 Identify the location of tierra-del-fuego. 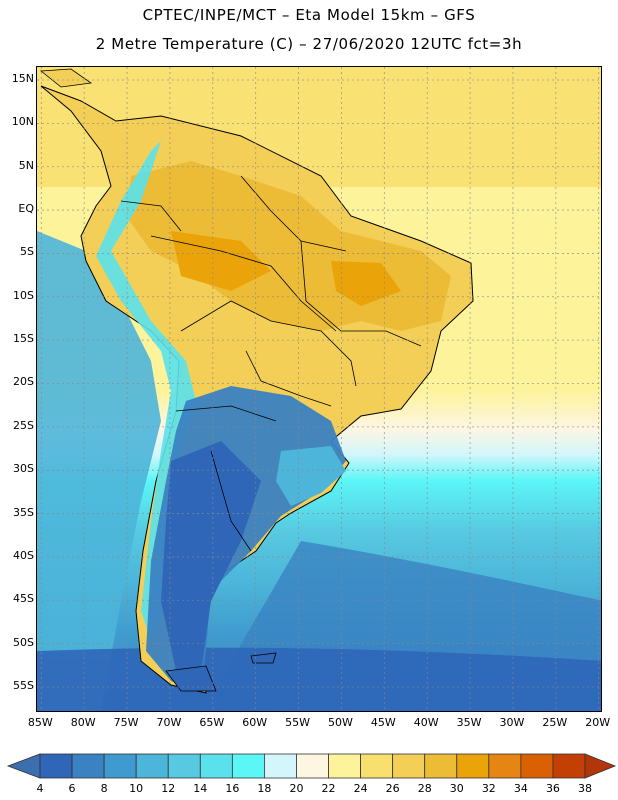
(191, 678).